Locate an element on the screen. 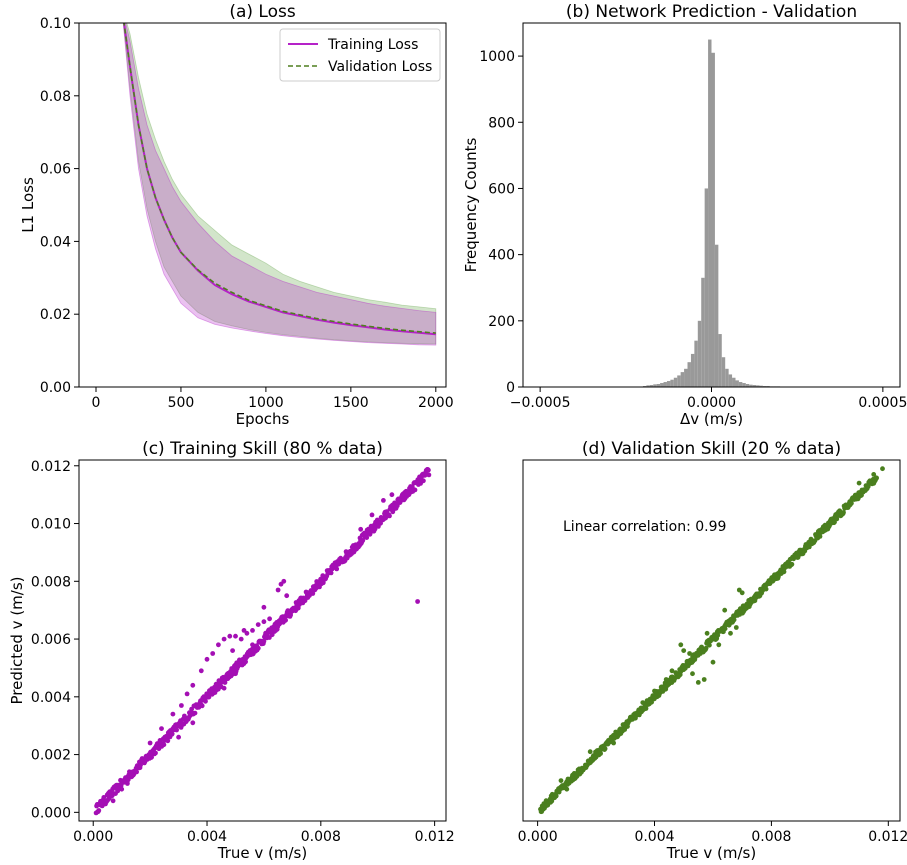  y-tick-label: 0.002 is located at coordinates (51, 756).